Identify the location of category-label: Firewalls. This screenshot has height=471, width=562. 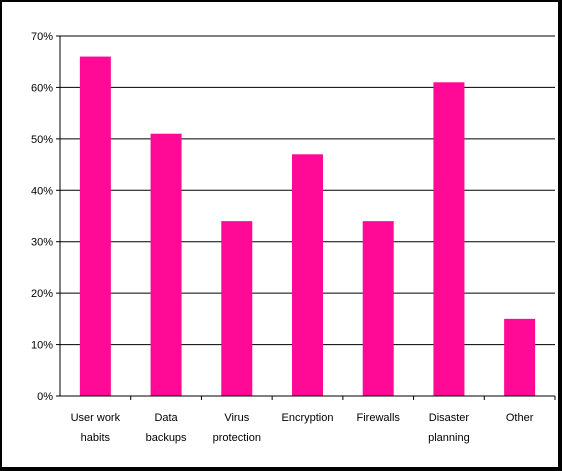
(379, 418).